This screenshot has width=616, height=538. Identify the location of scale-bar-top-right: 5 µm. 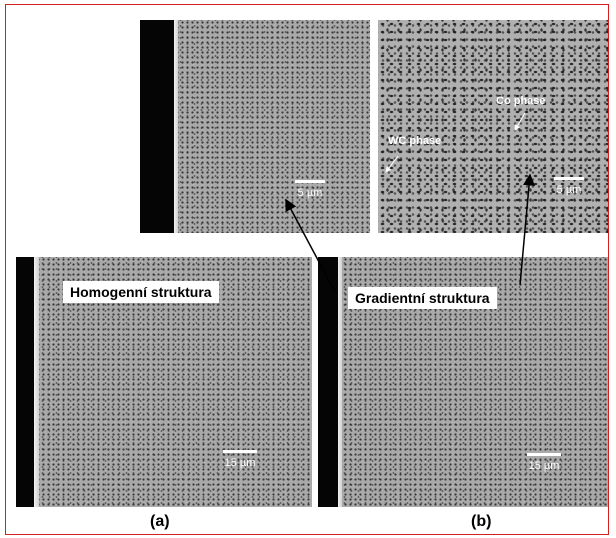
(569, 186).